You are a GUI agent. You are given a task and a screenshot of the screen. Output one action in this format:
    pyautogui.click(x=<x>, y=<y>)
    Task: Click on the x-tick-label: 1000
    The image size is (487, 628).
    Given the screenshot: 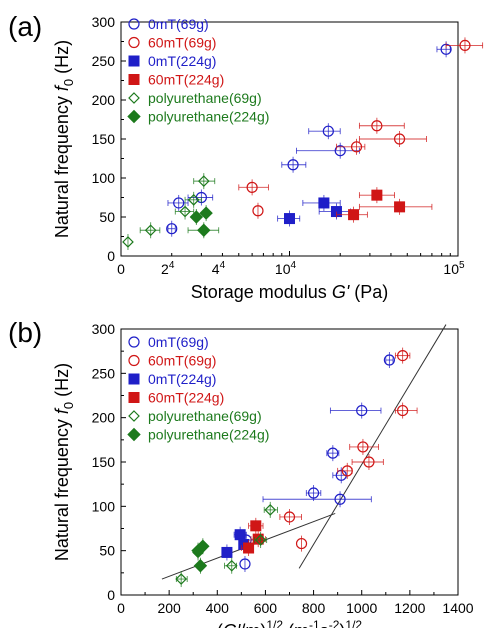 What is the action you would take?
    pyautogui.click(x=361, y=608)
    